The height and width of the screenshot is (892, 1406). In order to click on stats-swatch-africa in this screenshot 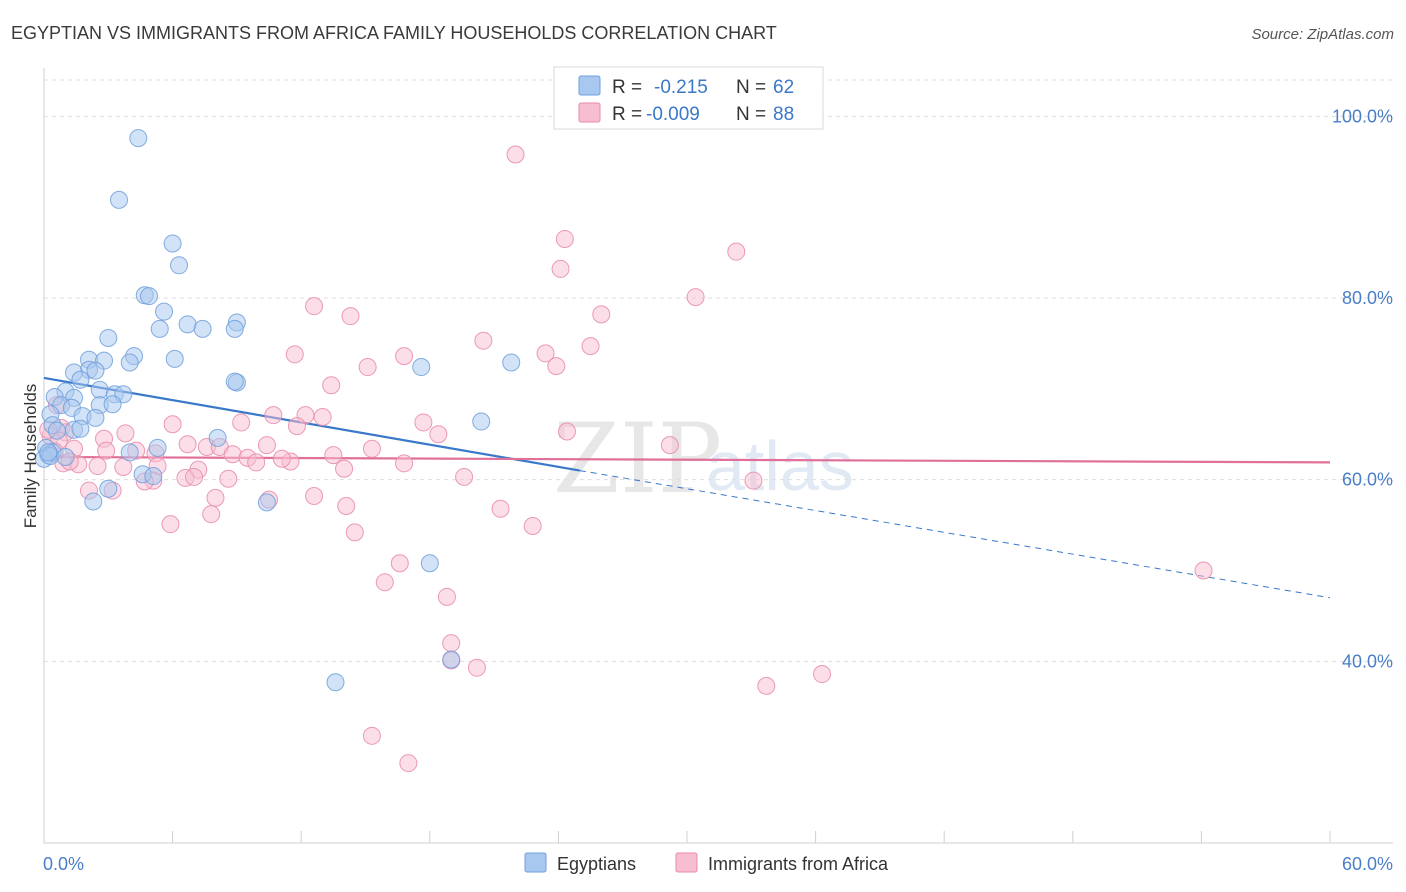, I will do `click(589, 112)`.